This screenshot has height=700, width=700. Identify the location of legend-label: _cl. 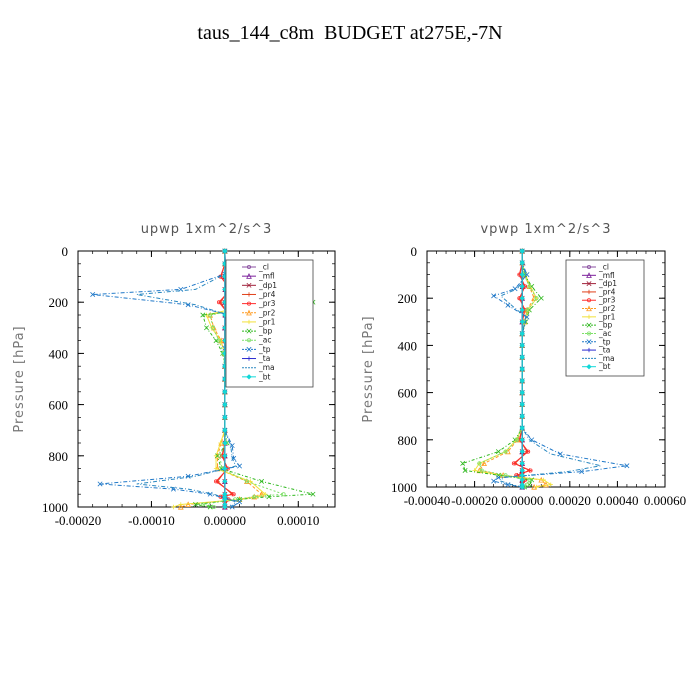
(263, 267).